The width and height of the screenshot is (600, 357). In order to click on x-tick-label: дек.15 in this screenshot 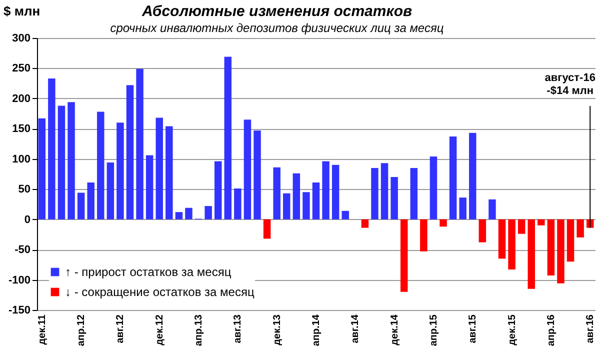, I will do `click(512, 330)`.